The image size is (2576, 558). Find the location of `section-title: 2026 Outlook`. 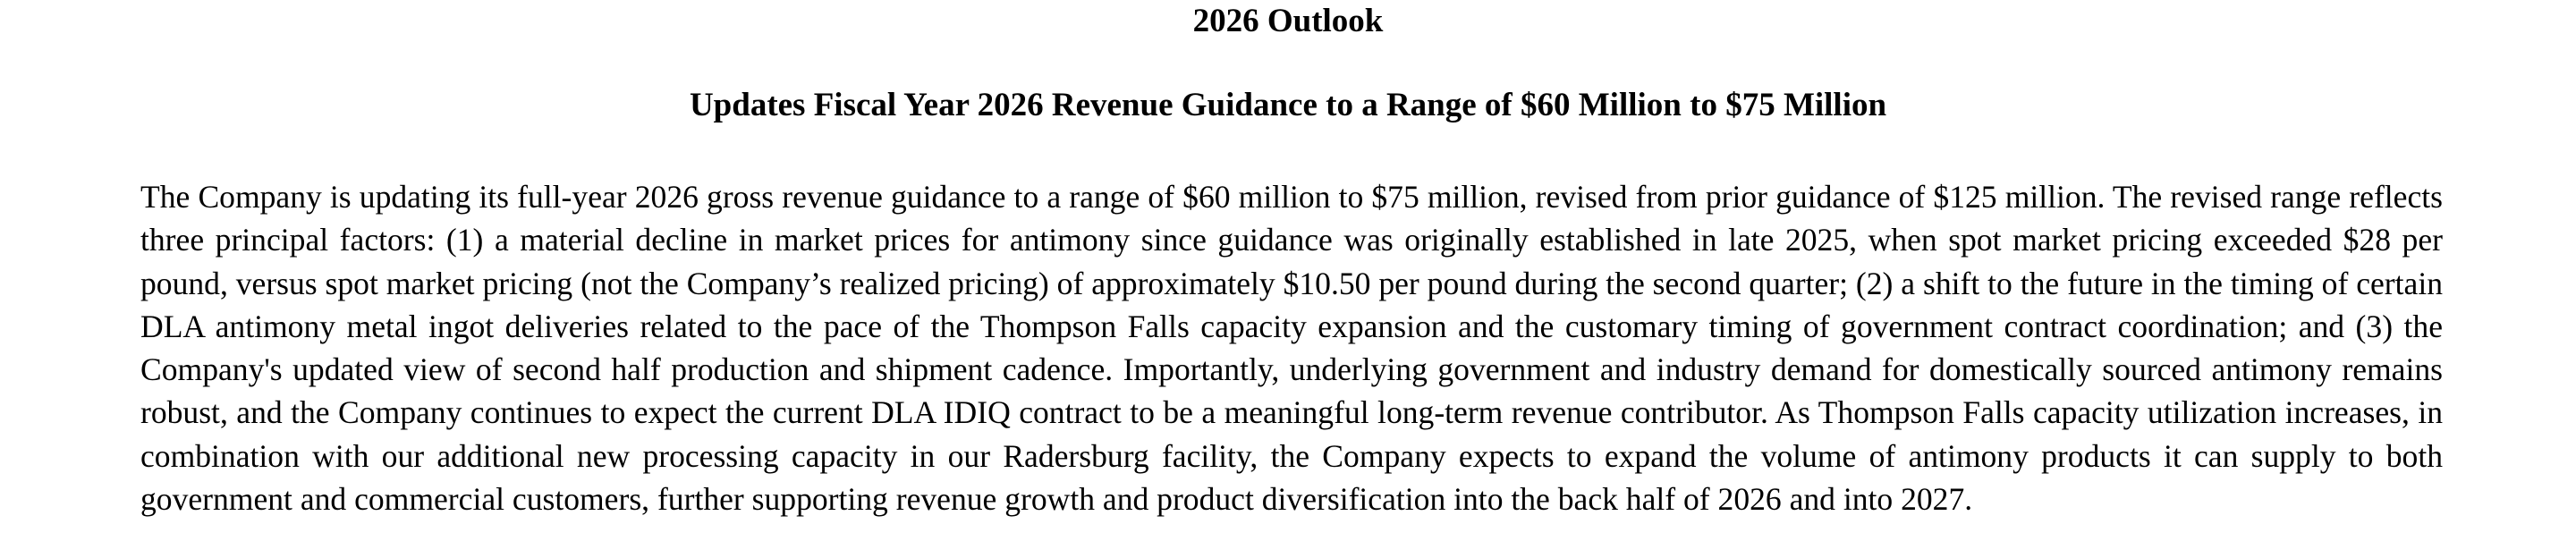

section-title: 2026 Outlook is located at coordinates (1288, 21).